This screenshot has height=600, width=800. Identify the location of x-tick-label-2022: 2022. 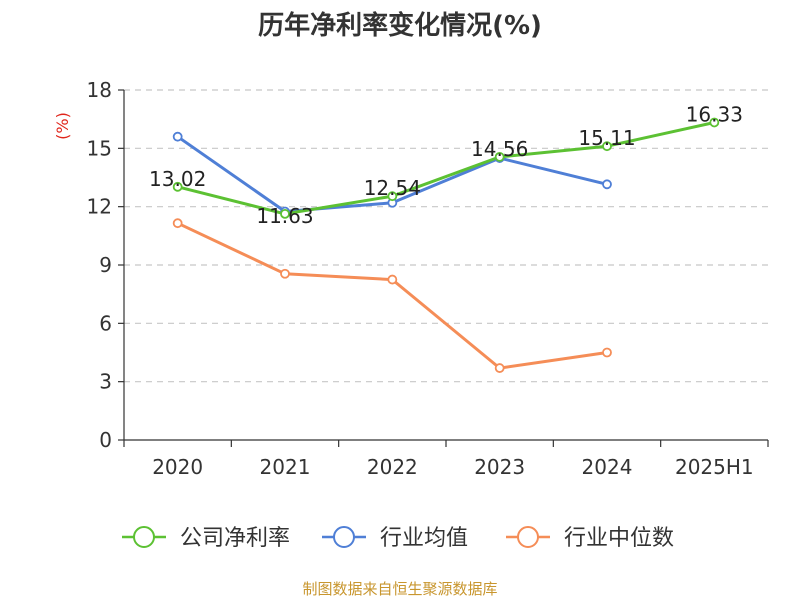
(392, 467).